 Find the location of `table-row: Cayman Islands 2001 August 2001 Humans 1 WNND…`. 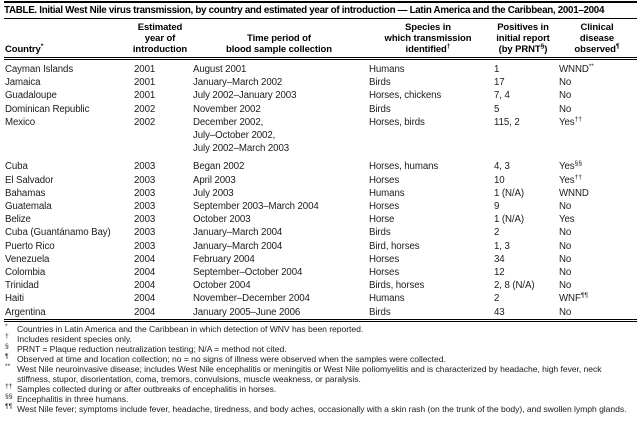

table-row: Cayman Islands 2001 August 2001 Humans 1 WNND… is located at coordinates (320, 68).